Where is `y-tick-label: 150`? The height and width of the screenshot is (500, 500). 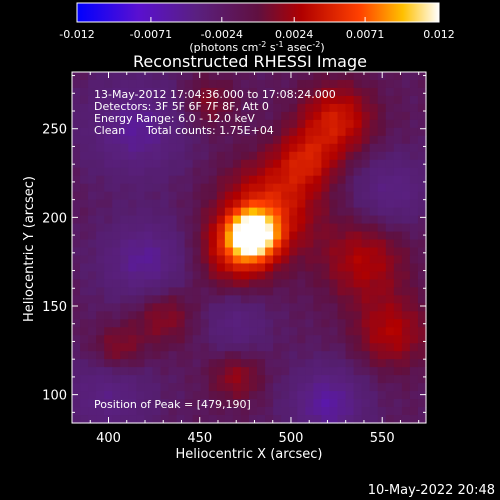 y-tick-label: 150 is located at coordinates (54, 307).